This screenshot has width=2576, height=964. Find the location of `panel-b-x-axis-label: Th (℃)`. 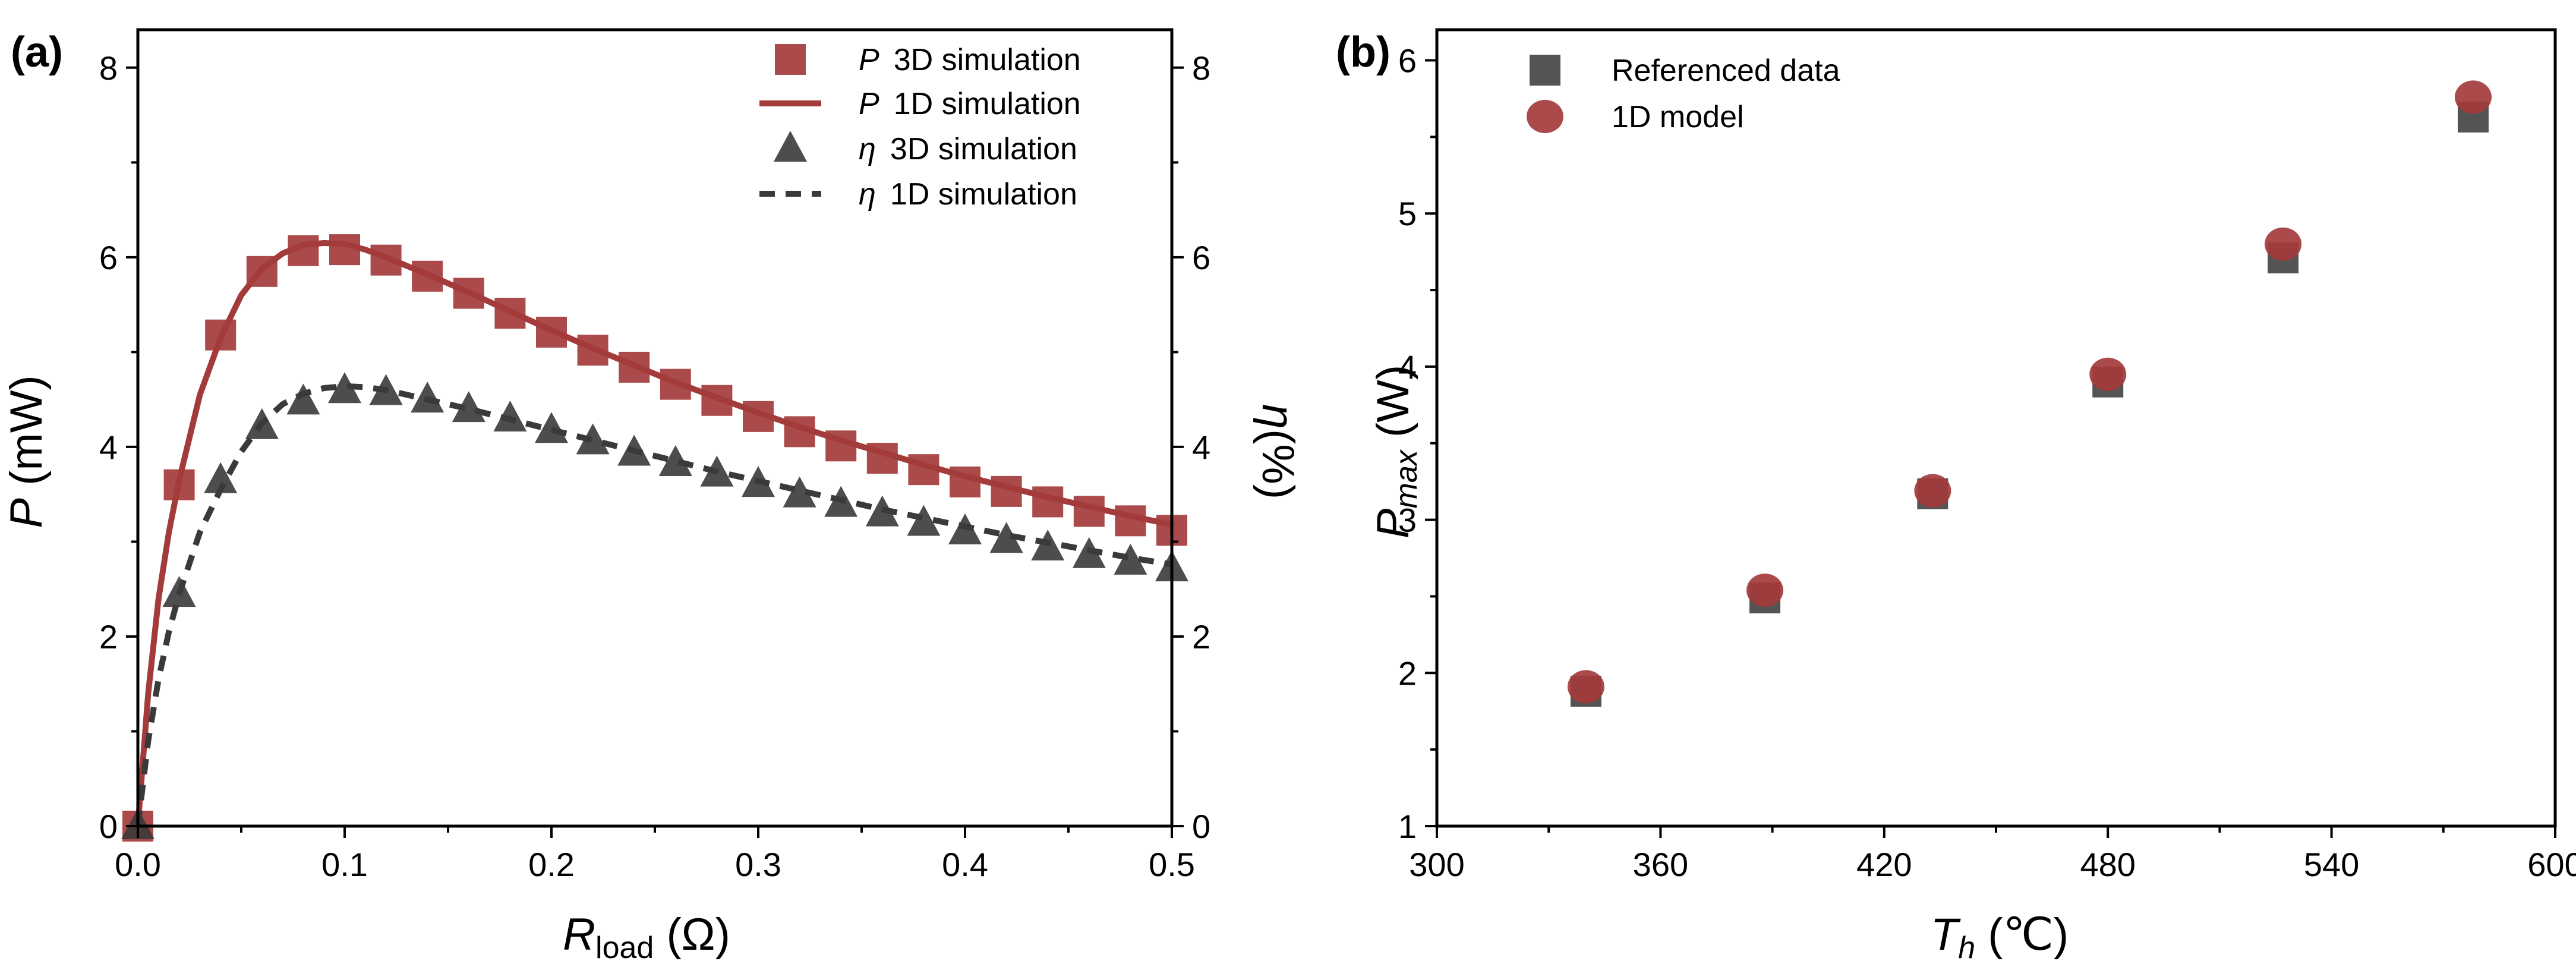

panel-b-x-axis-label: Th (℃) is located at coordinates (2000, 936).